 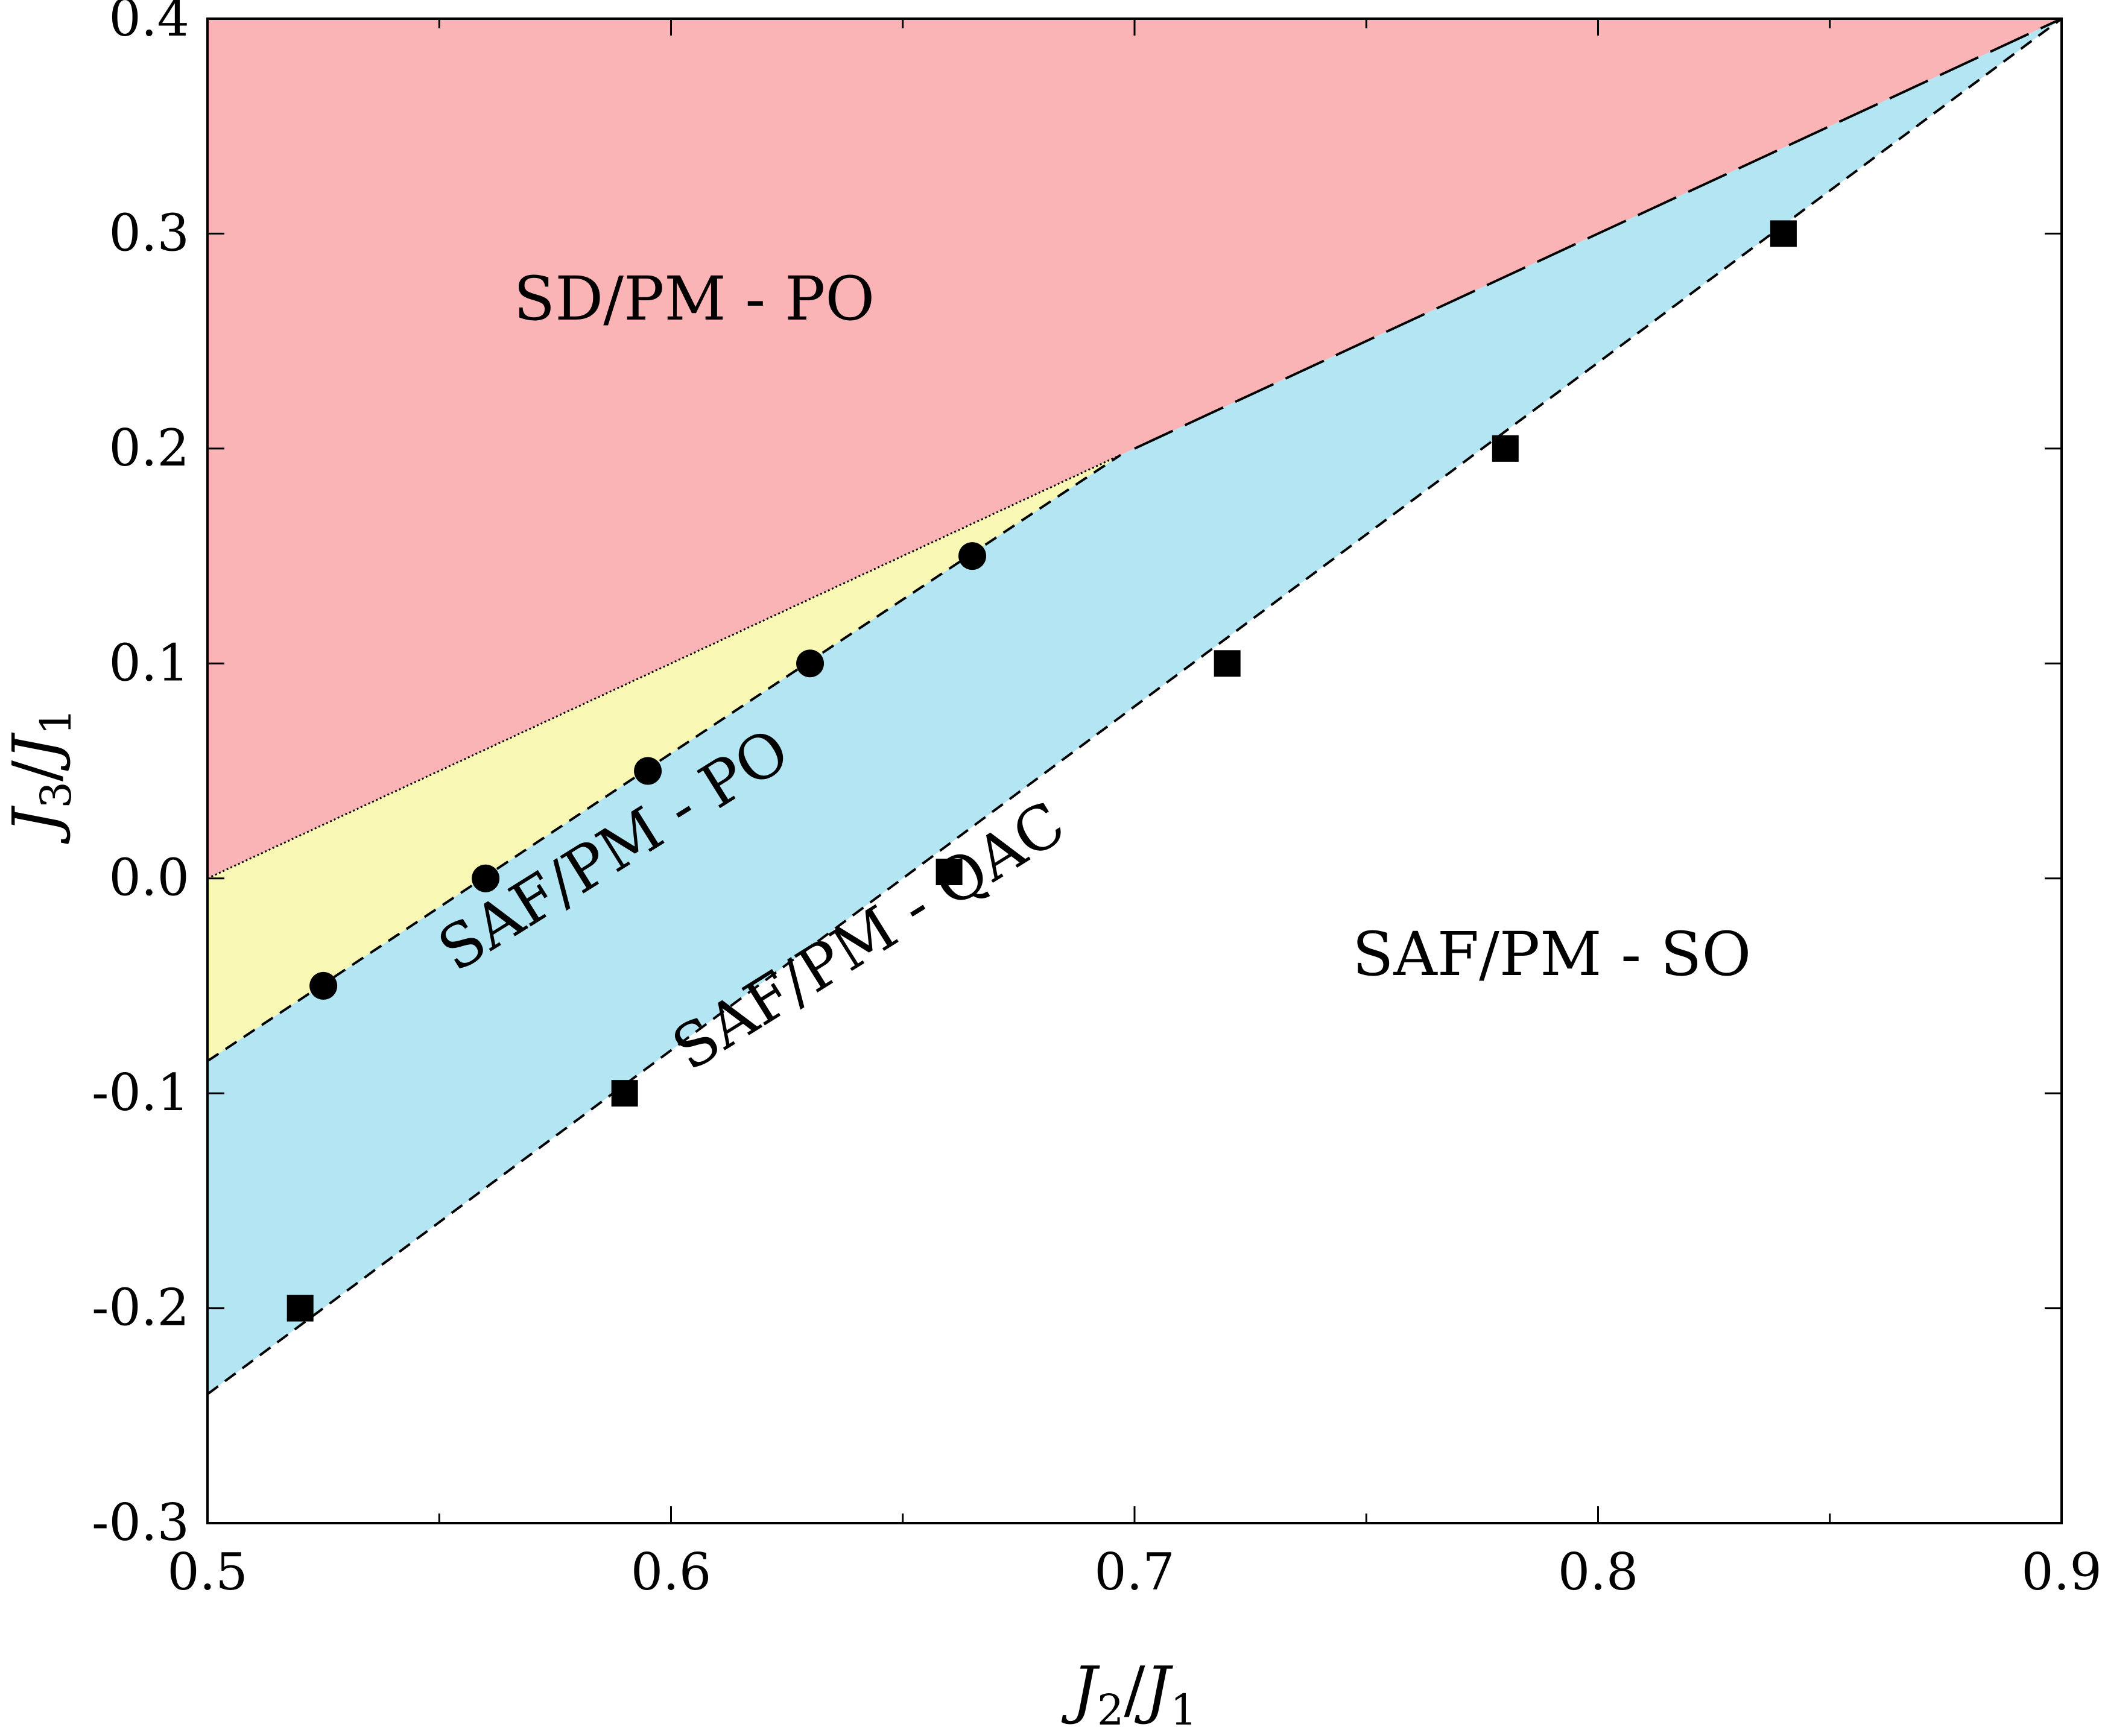 What do you see at coordinates (1598, 233) in the screenshot?
I see `boundary-long-dash` at bounding box center [1598, 233].